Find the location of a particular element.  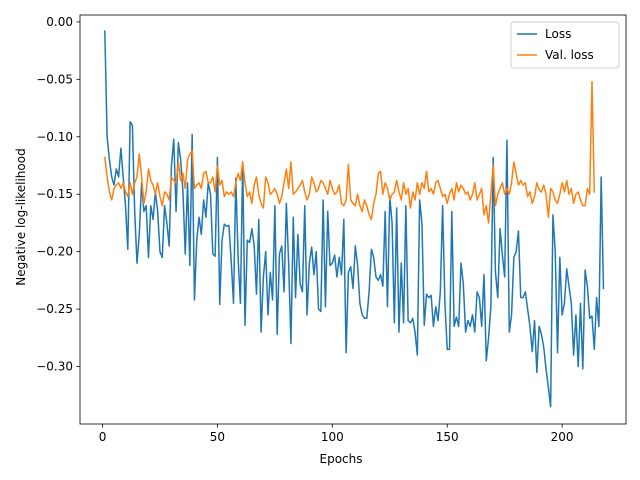

y-tick-label: −0.15 is located at coordinates (54, 194).